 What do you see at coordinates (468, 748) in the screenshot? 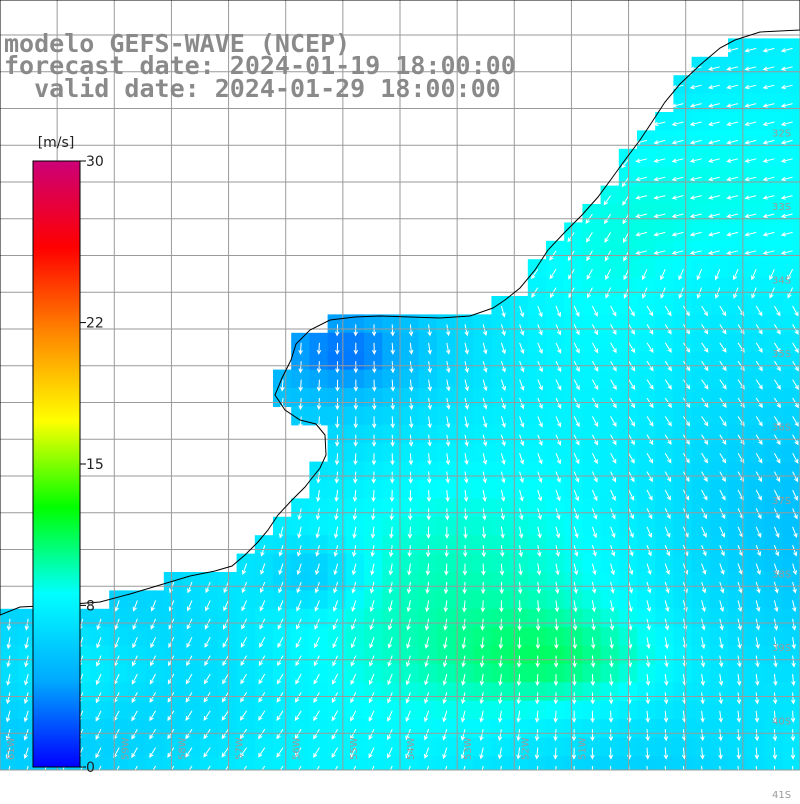
I see `longitude-label: 53W` at bounding box center [468, 748].